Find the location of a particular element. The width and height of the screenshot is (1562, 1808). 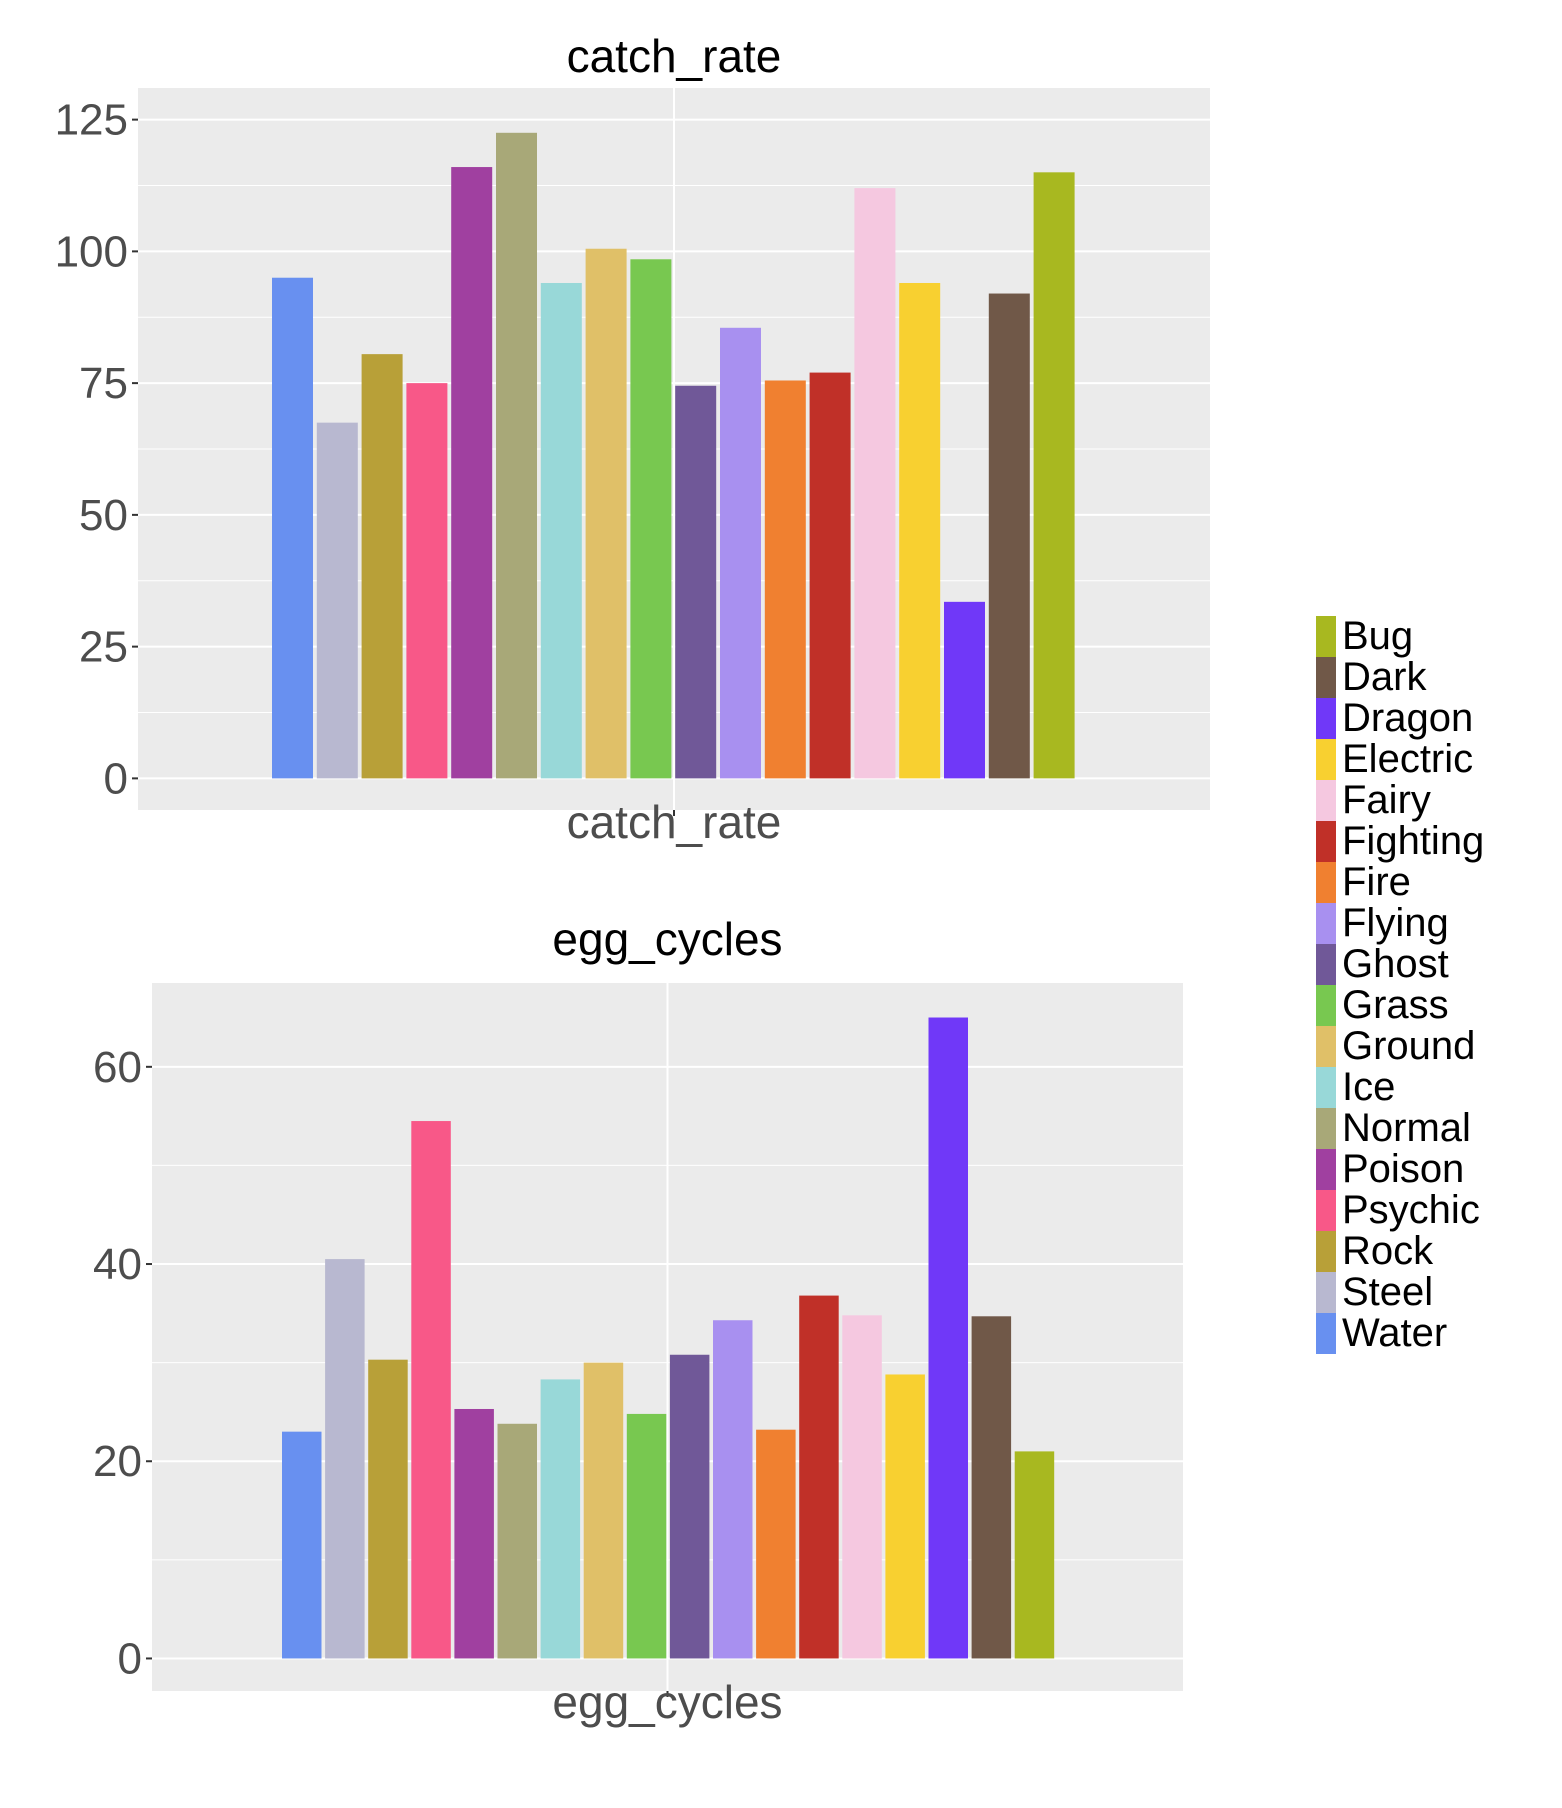

legend-label: Fire is located at coordinates (1376, 882).